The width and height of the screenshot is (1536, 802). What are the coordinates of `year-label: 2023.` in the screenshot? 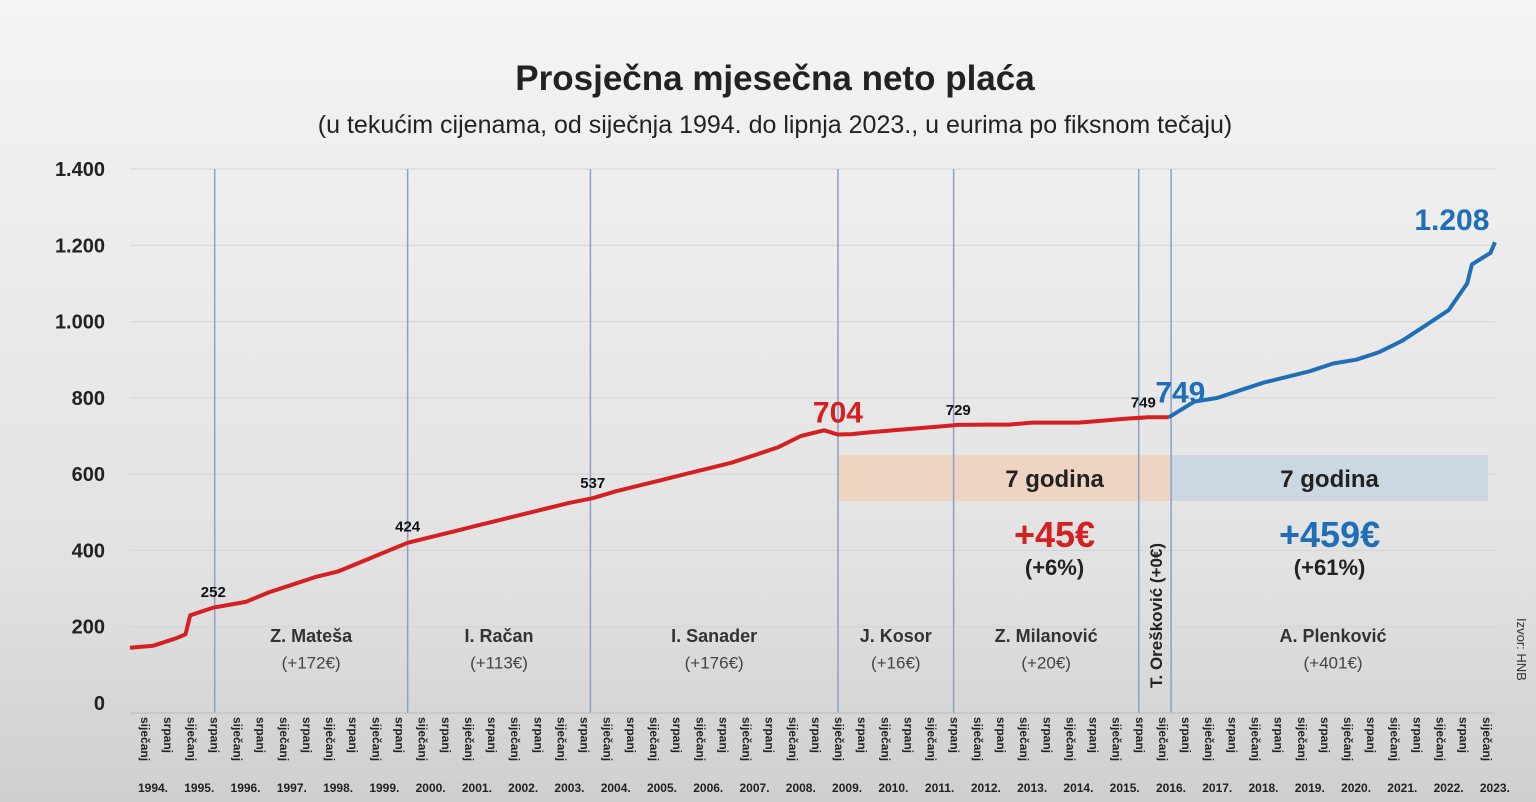 It's located at (1495, 788).